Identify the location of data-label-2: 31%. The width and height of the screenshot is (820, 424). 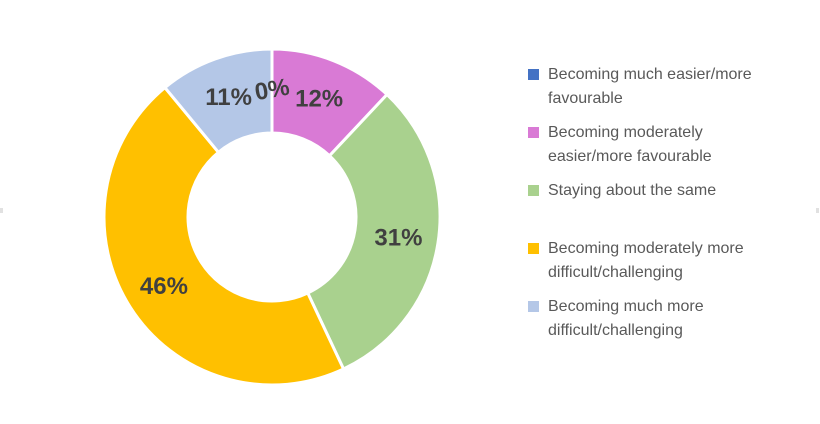
(398, 237).